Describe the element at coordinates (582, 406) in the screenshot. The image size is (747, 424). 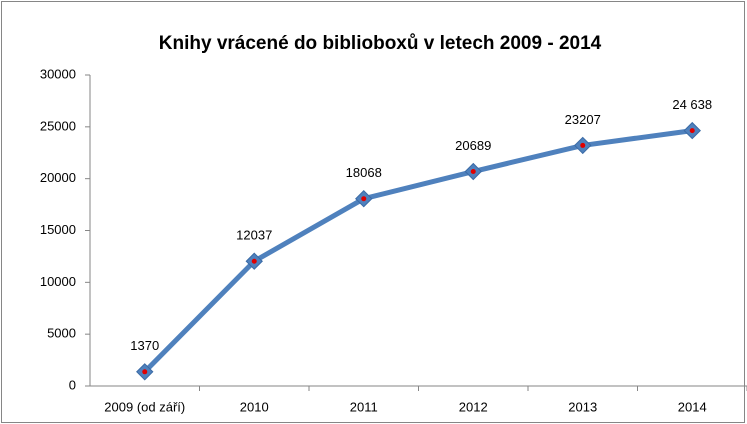
I see `x-tick-label: 2013` at that location.